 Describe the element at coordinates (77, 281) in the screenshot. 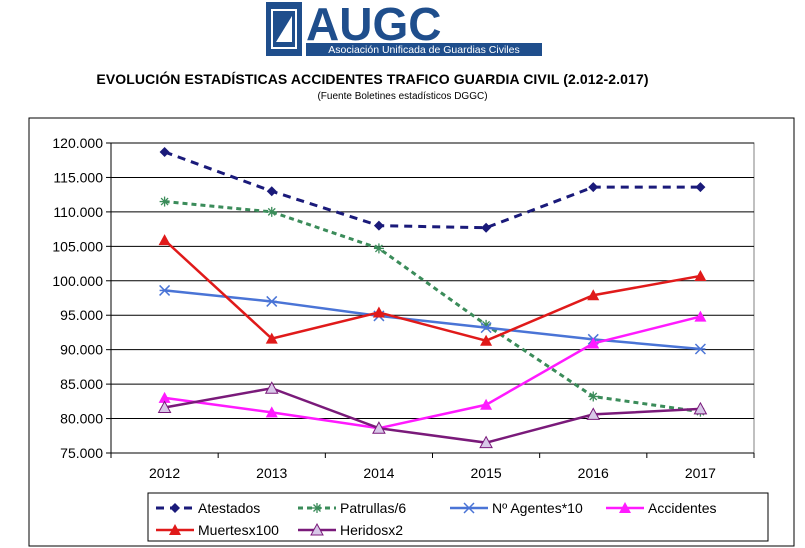

I see `y-tick-label: 100.000` at that location.